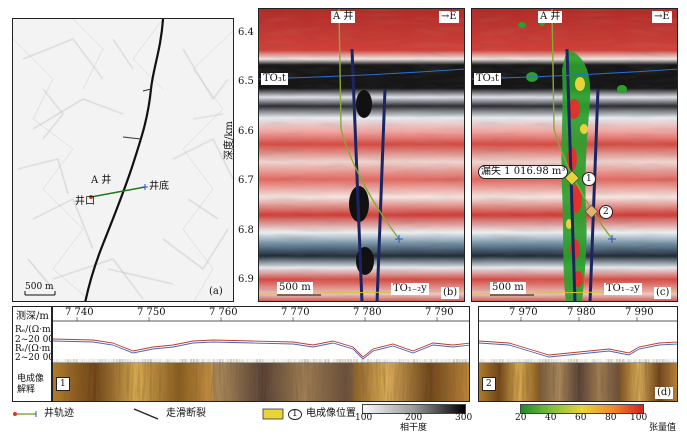 The image size is (687, 436). Describe the element at coordinates (151, 313) in the screenshot. I see `depth-tick: 7 750` at that location.